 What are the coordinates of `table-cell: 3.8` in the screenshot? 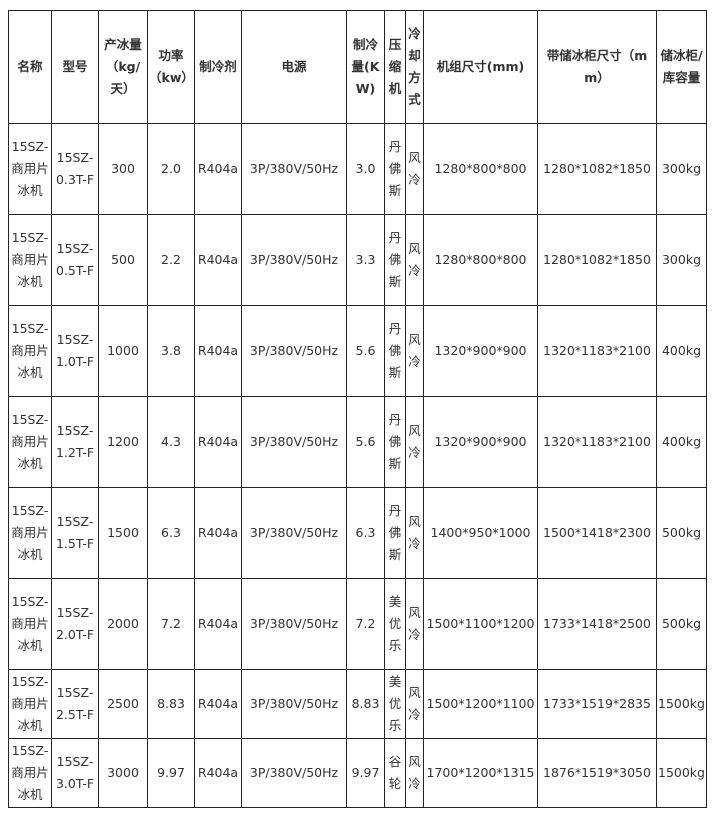 It's located at (171, 351).